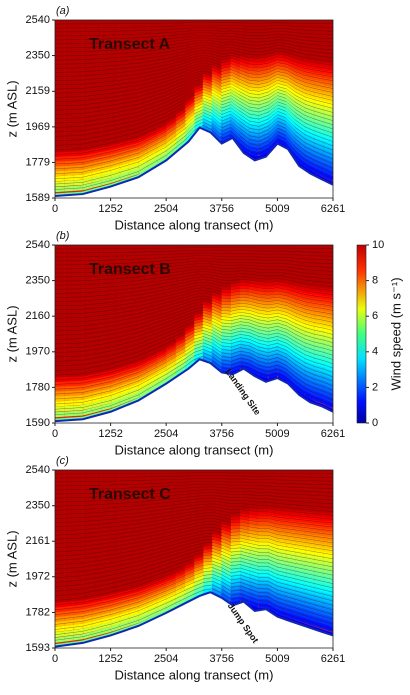 The image size is (410, 695). I want to click on y-tick-label: 1972, so click(38, 577).